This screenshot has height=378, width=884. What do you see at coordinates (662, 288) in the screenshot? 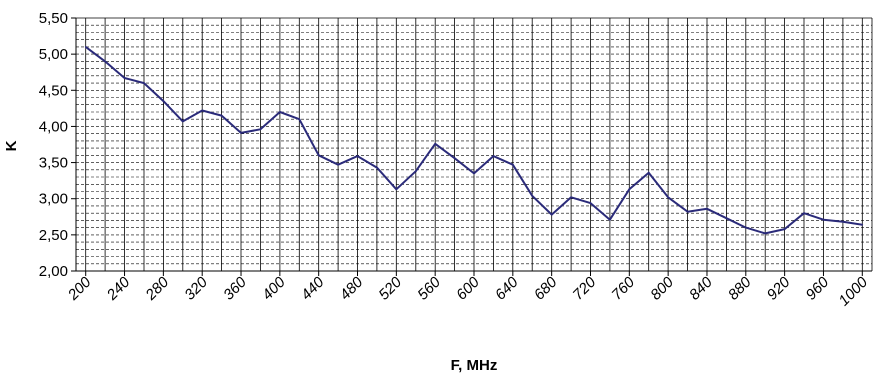
I see `x-tick-label: 800` at bounding box center [662, 288].